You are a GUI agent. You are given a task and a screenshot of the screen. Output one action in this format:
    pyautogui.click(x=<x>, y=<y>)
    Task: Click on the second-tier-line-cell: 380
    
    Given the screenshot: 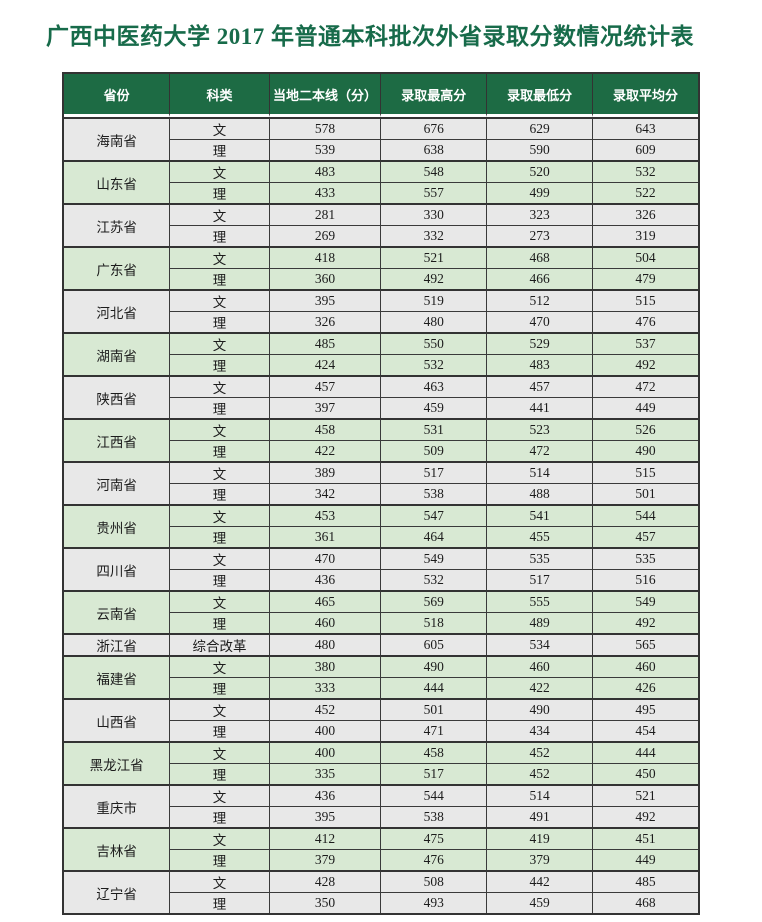 What is the action you would take?
    pyautogui.click(x=324, y=666)
    